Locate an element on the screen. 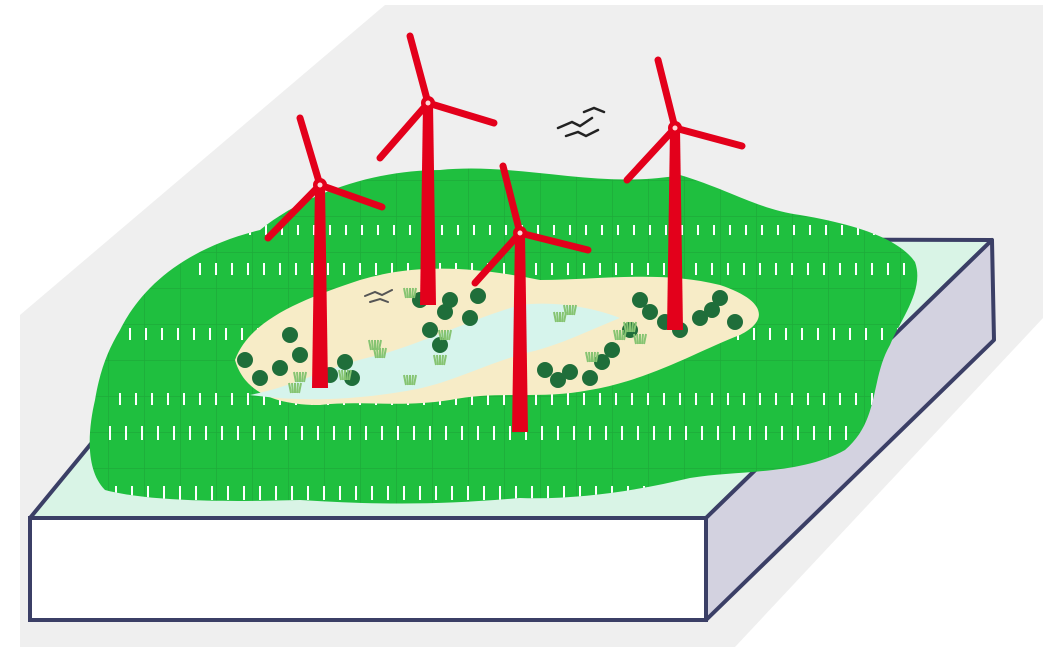 Image resolution: width=1043 pixels, height=647 pixels. reed-group is located at coordinates (467, 340).